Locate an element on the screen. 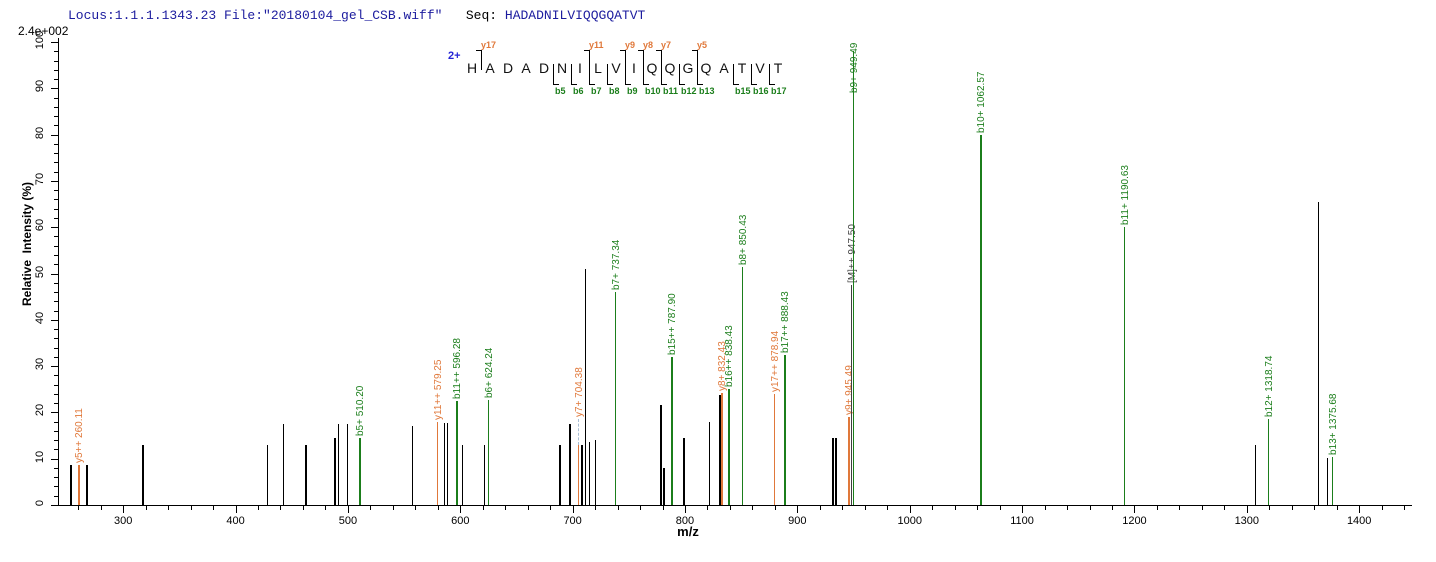 The image size is (1436, 562). y-tick-label: 50 is located at coordinates (40, 271).